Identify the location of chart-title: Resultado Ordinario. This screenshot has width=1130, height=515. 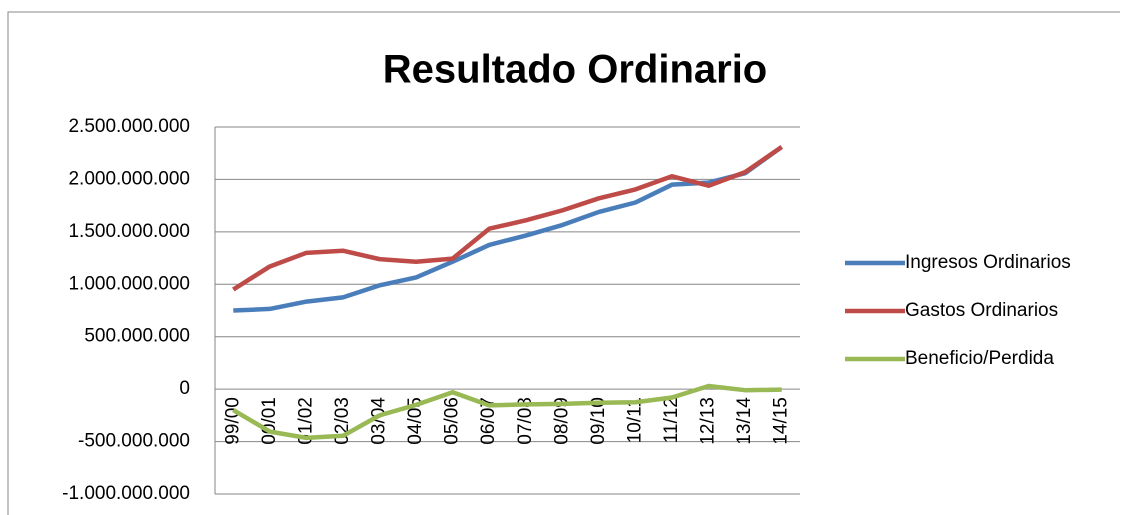
(575, 70).